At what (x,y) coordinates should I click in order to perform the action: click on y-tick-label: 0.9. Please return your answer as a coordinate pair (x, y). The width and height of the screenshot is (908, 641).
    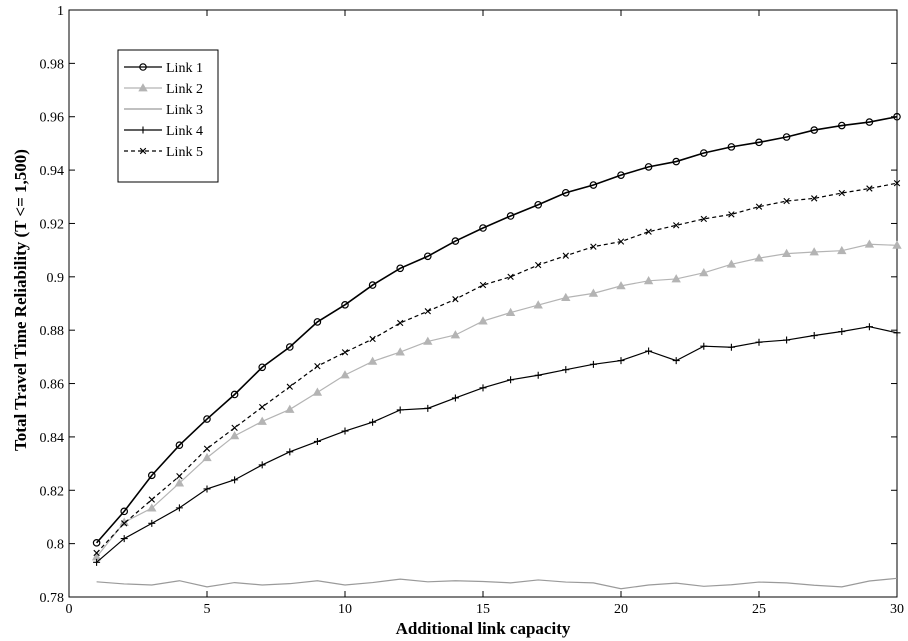
    Looking at the image, I should click on (56, 278).